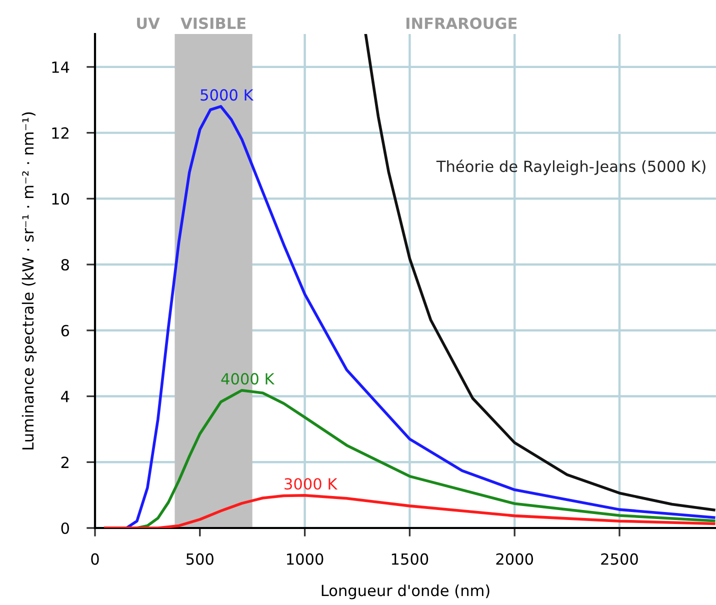 Image resolution: width=716 pixels, height=605 pixels. I want to click on x-tick-label: 2000, so click(515, 559).